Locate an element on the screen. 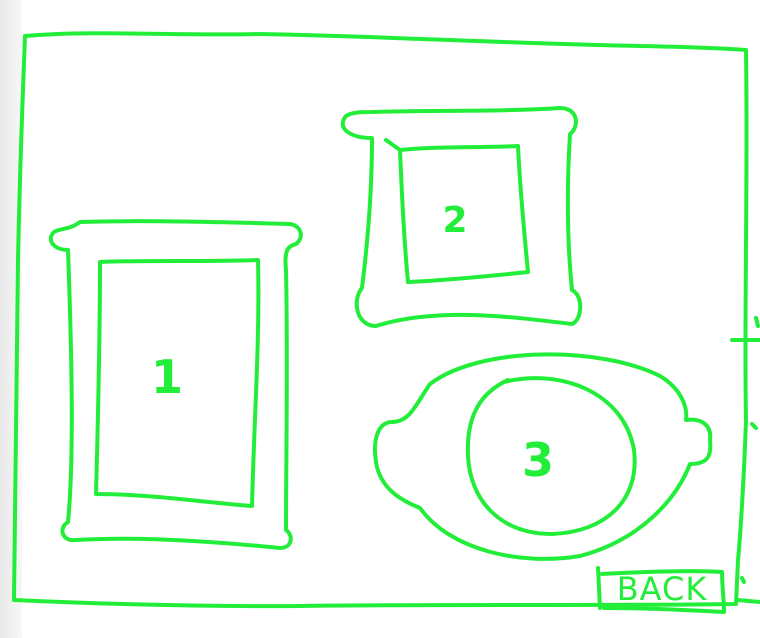 The width and height of the screenshot is (760, 638). artwork-1-label: 1 is located at coordinates (166, 377).